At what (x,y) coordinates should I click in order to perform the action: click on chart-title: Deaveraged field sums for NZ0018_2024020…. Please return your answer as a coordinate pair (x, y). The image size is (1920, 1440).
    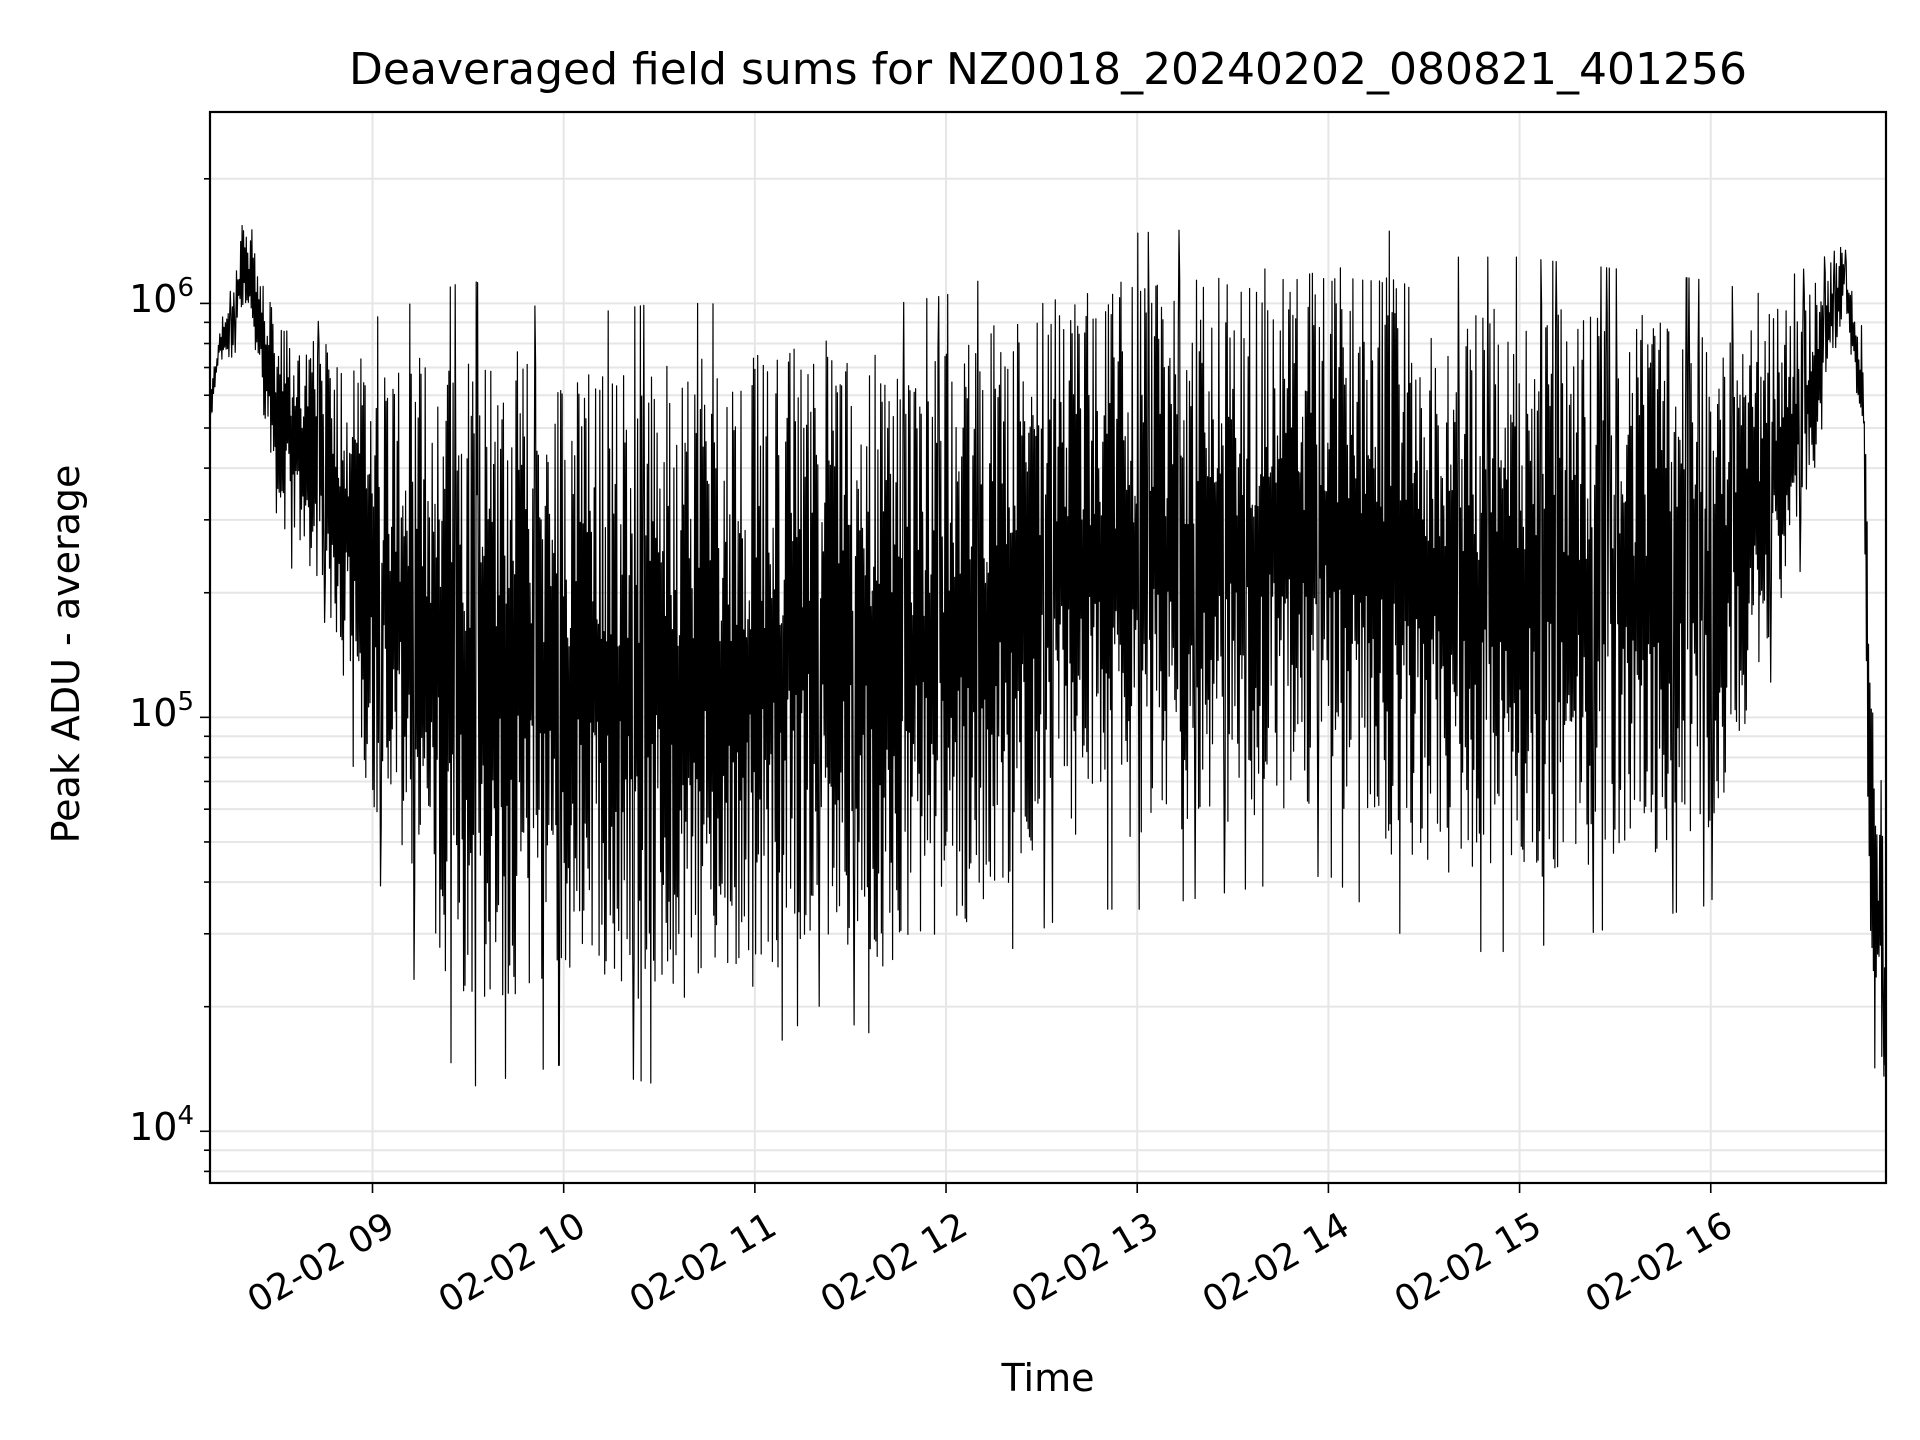
    Looking at the image, I should click on (1048, 69).